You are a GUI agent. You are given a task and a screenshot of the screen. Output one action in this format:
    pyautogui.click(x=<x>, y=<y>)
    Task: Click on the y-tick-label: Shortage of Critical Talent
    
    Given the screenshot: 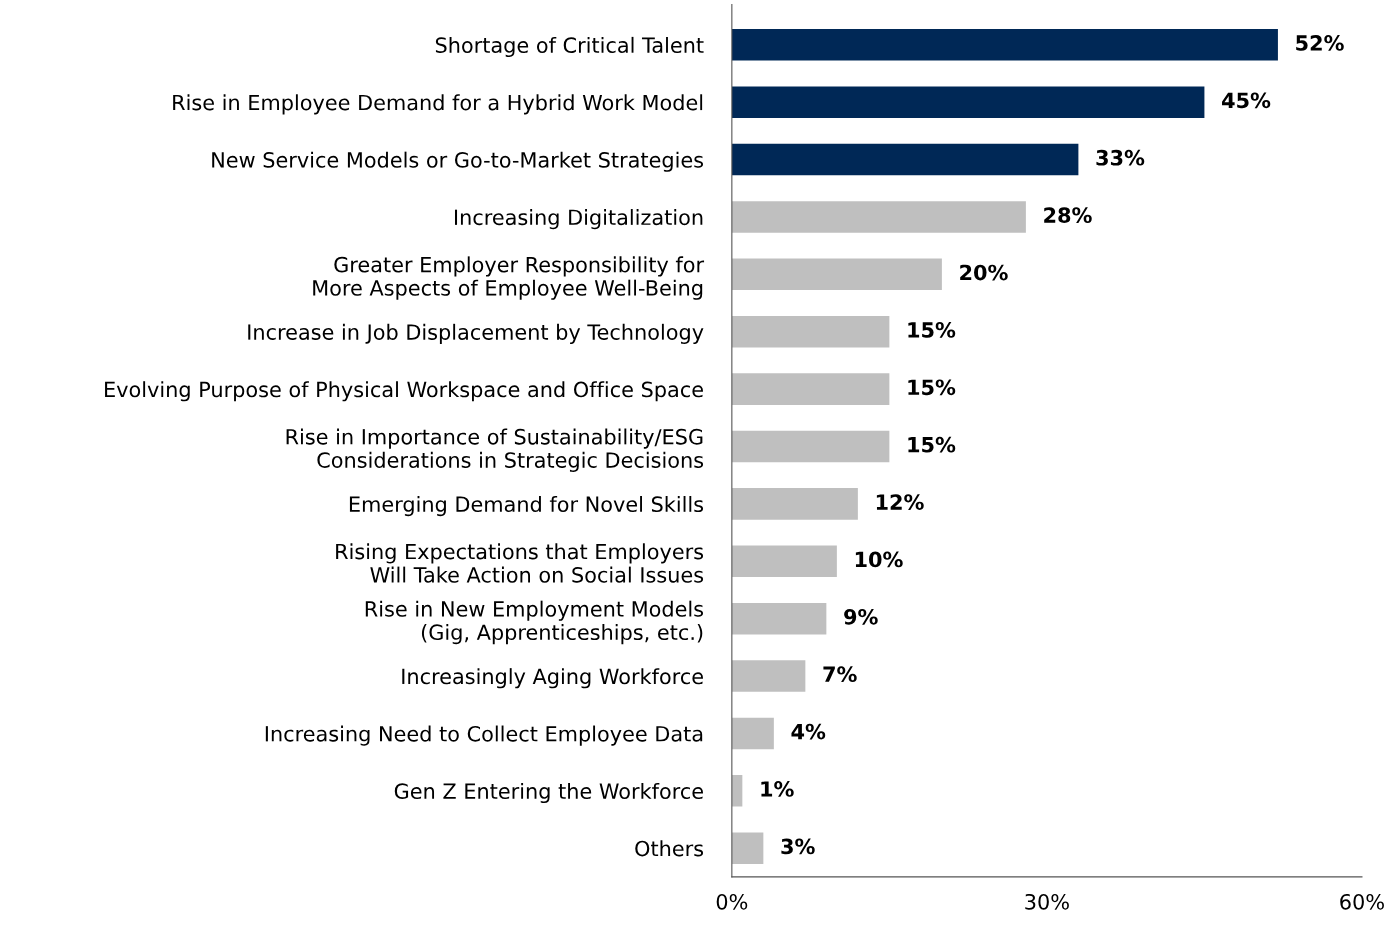 What is the action you would take?
    pyautogui.click(x=569, y=47)
    